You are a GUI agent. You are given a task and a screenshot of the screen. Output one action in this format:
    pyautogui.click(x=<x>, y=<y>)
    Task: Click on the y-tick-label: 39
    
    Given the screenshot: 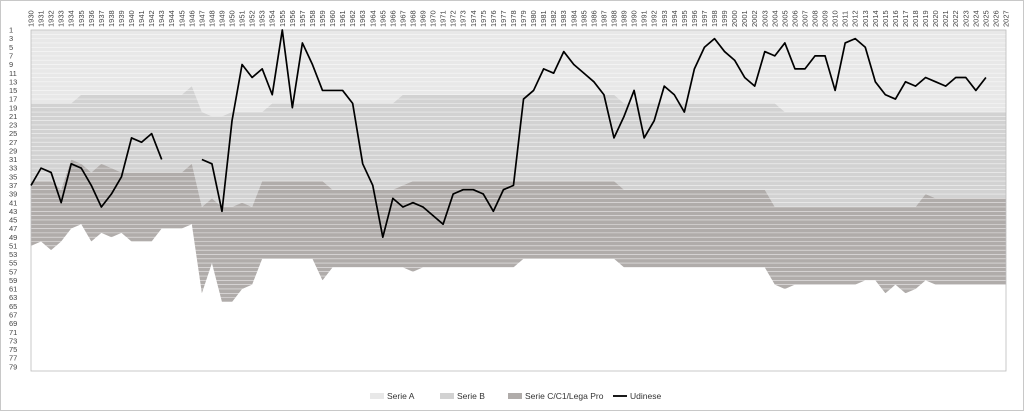 What is the action you would take?
    pyautogui.click(x=13, y=194)
    